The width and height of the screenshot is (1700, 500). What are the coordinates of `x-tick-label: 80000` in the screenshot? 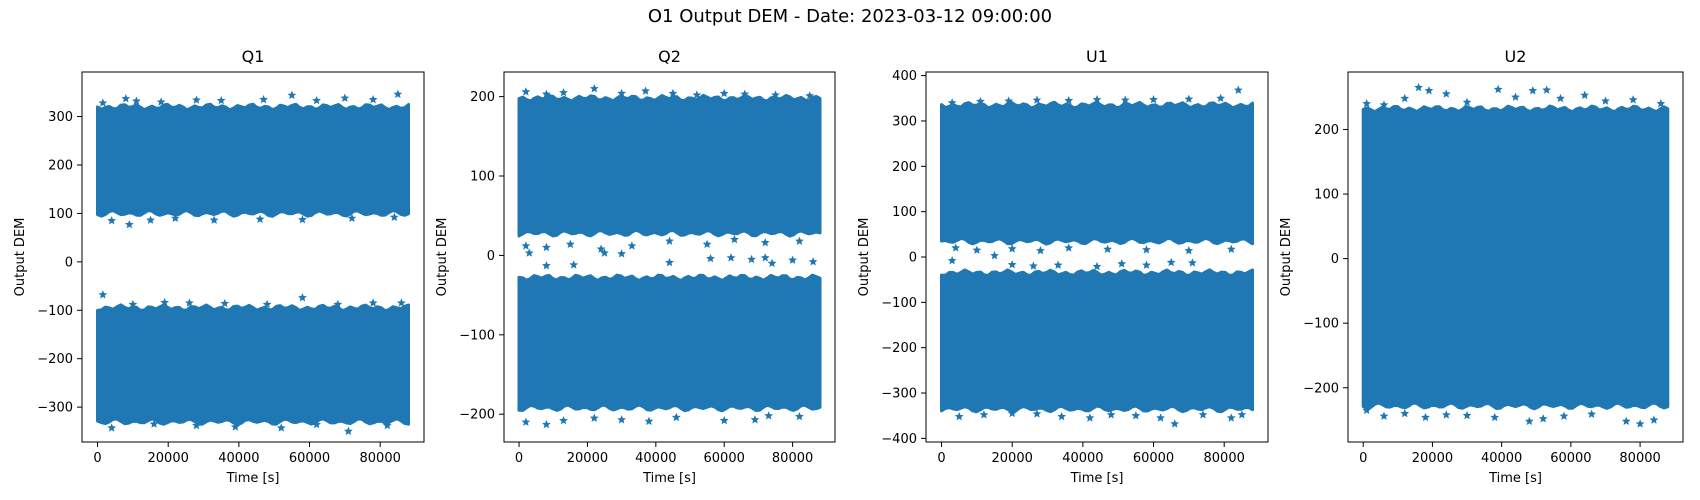 It's located at (792, 458).